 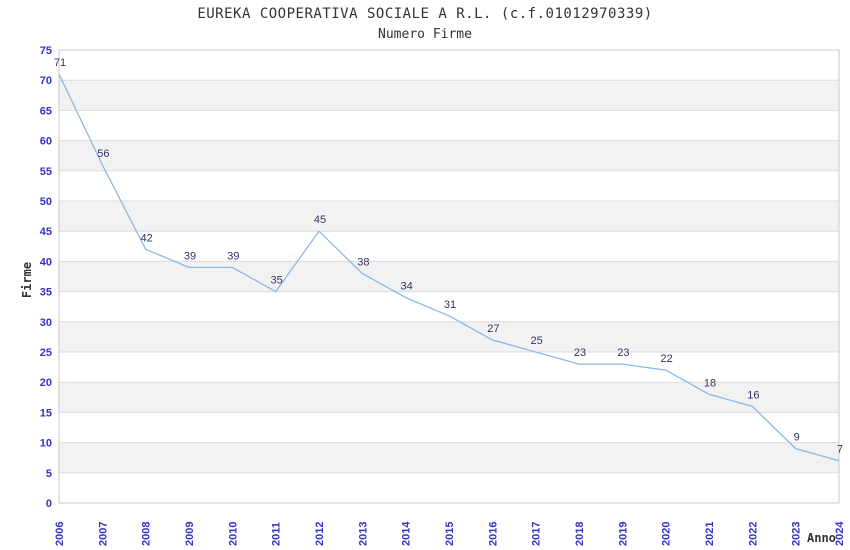 What do you see at coordinates (60, 534) in the screenshot?
I see `x-tick-label: 2006` at bounding box center [60, 534].